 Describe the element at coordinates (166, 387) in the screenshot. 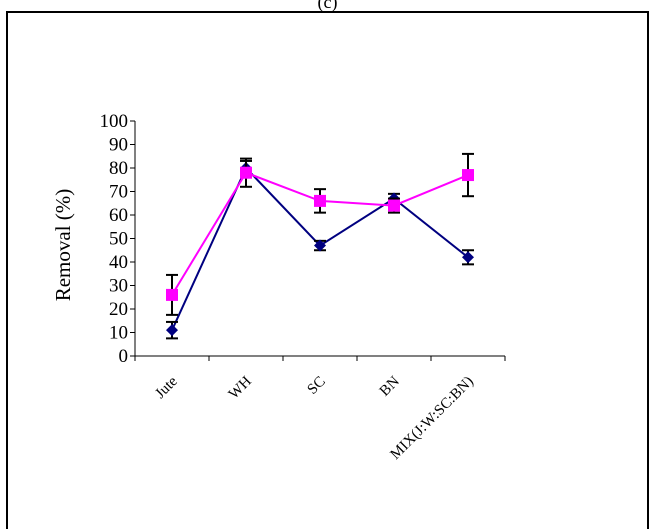

I see `x-category-label: Jute` at that location.